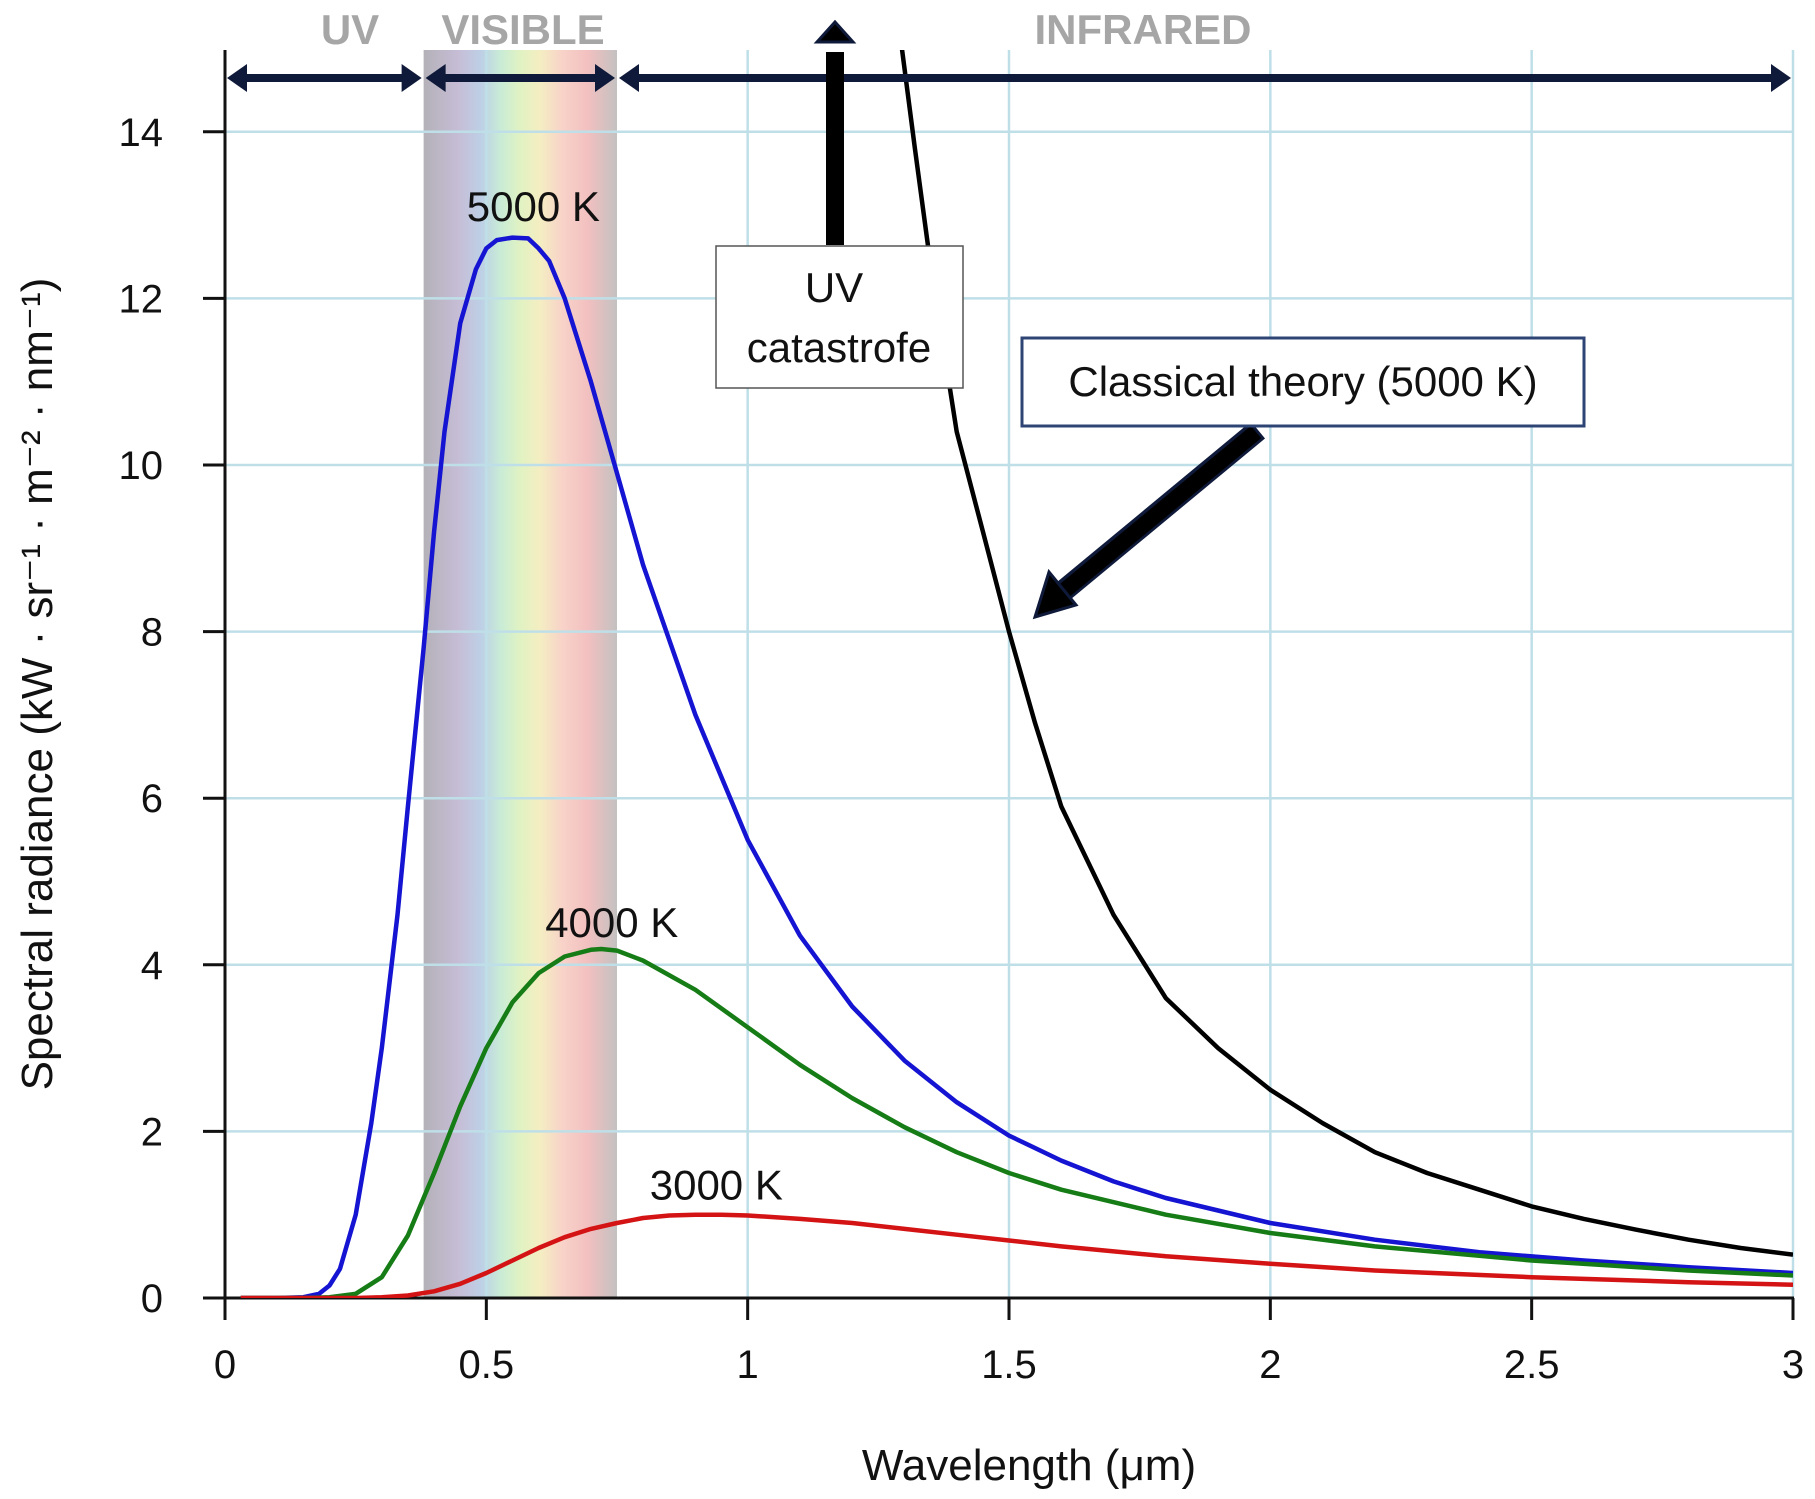  What do you see at coordinates (629, 78) in the screenshot?
I see `arrow-infrared-head-left` at bounding box center [629, 78].